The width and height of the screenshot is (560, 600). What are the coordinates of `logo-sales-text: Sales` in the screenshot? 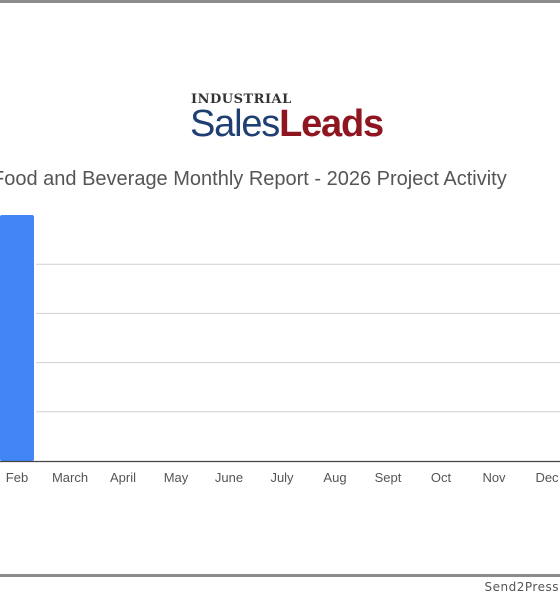 It's located at (235, 124).